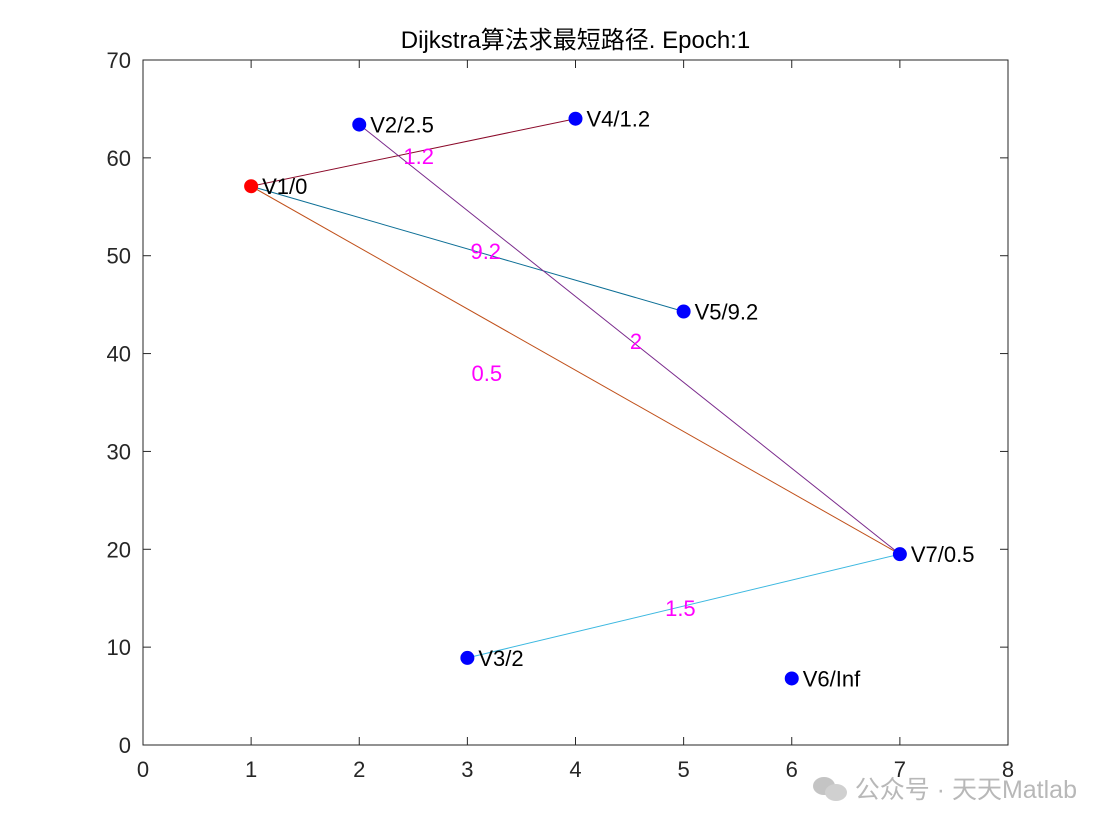 This screenshot has height=832, width=1111. Describe the element at coordinates (900, 769) in the screenshot. I see `x-tick-label: 7` at that location.